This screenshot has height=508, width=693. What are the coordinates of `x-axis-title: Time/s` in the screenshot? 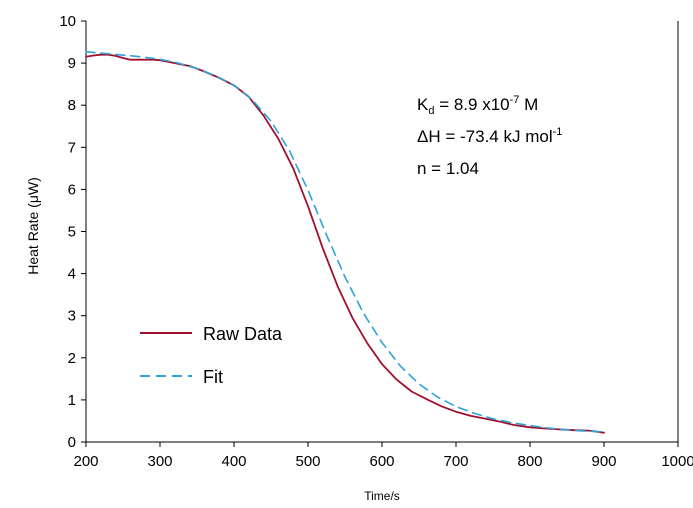 It's located at (382, 496).